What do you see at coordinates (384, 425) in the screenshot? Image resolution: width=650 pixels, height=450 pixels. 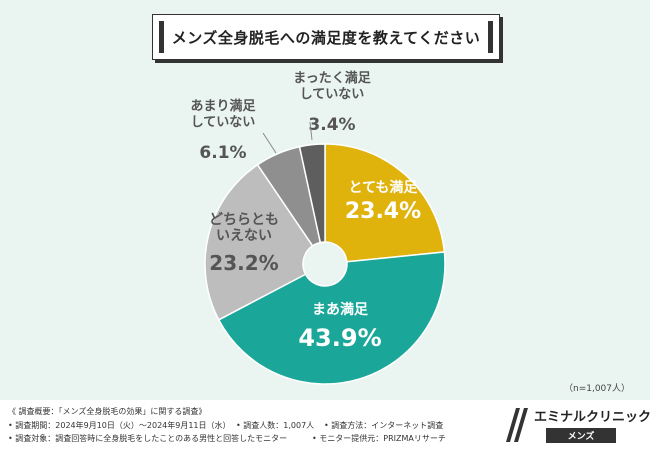 I see `survey-method: • 調査方法：インターネット調査` at bounding box center [384, 425].